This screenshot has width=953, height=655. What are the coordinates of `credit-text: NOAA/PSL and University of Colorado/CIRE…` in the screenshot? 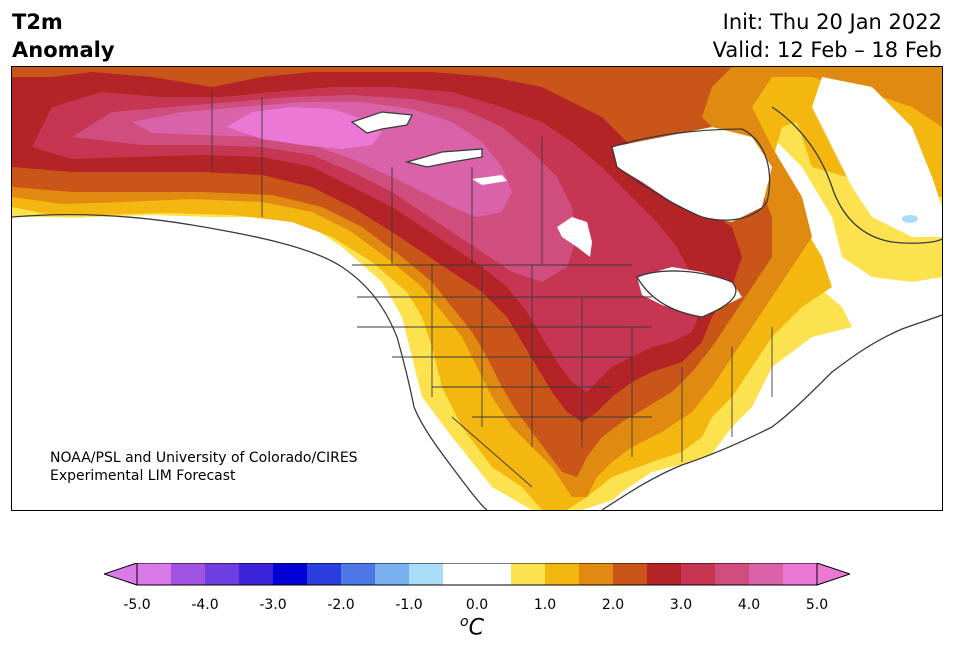 It's located at (204, 467).